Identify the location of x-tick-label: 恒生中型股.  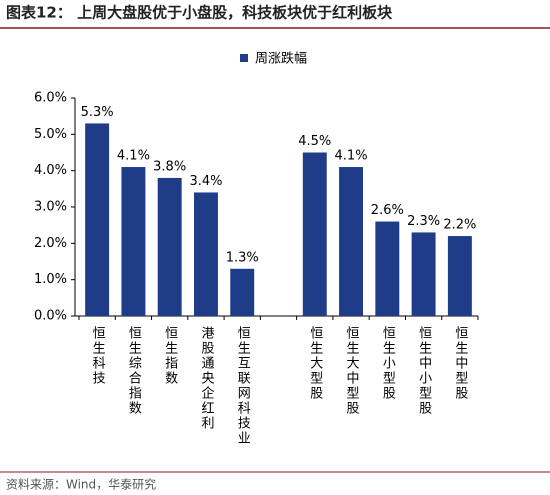
(460, 363).